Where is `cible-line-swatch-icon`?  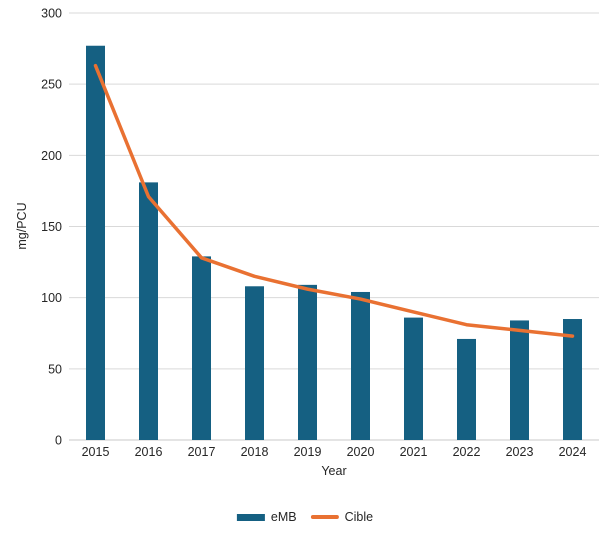
cible-line-swatch-icon is located at coordinates (324, 517).